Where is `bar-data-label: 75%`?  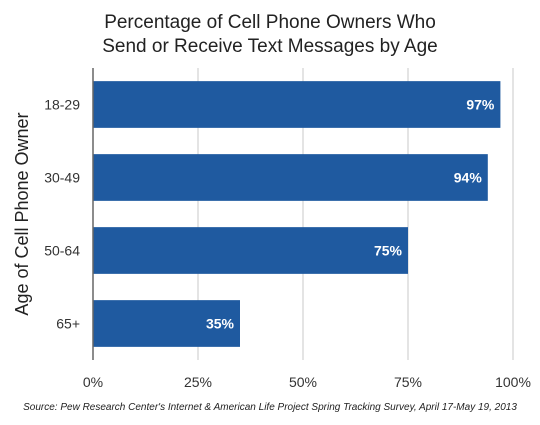
bar-data-label: 75% is located at coordinates (388, 251).